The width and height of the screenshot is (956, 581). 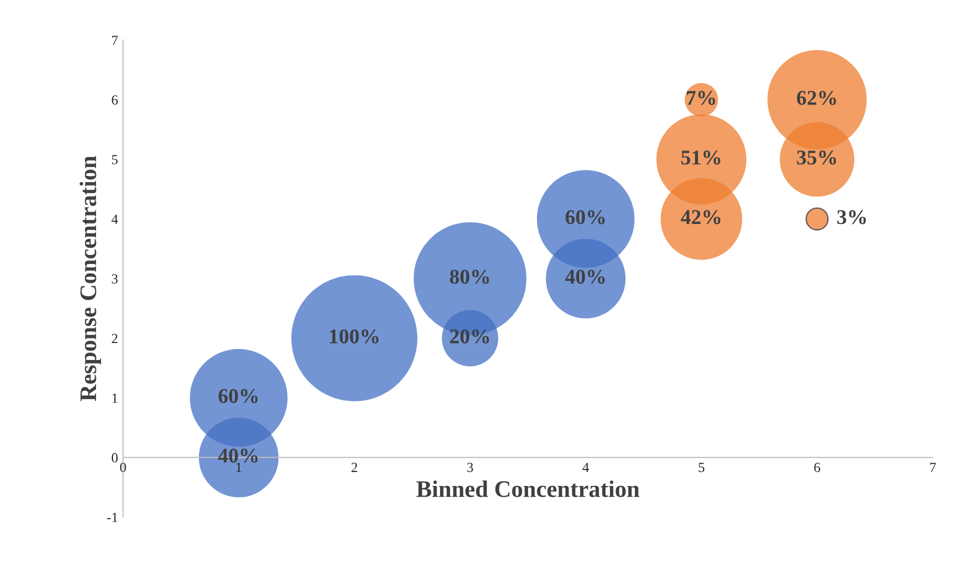 I want to click on y-axis-title: Response Concentration, so click(x=91, y=279).